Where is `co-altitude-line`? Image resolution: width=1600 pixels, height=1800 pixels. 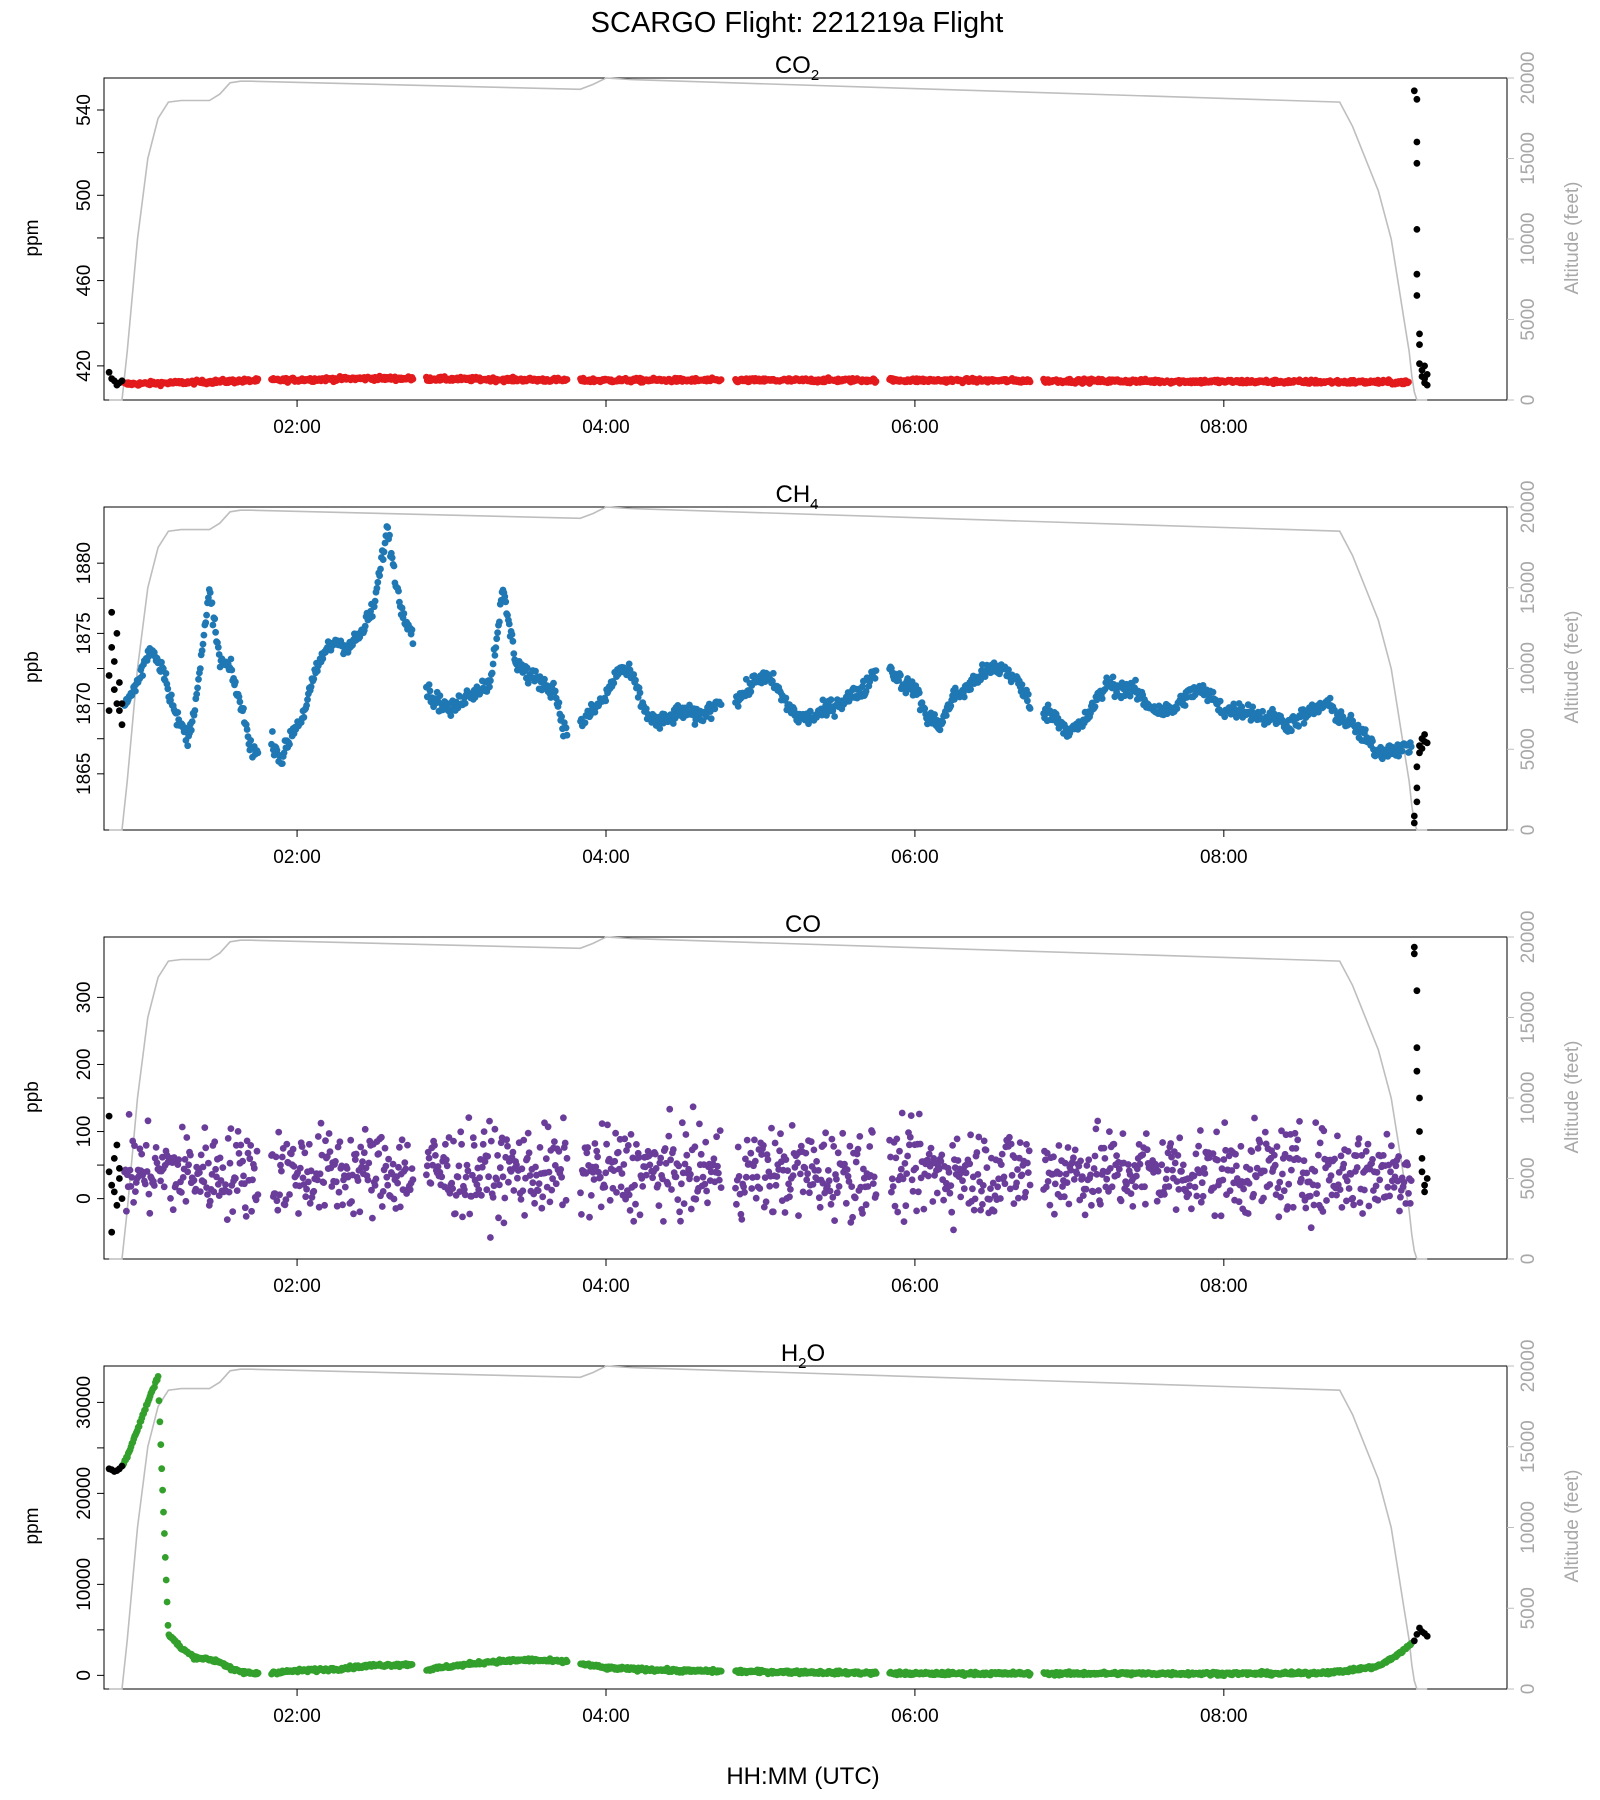
co-altitude-line is located at coordinates (768, 1098).